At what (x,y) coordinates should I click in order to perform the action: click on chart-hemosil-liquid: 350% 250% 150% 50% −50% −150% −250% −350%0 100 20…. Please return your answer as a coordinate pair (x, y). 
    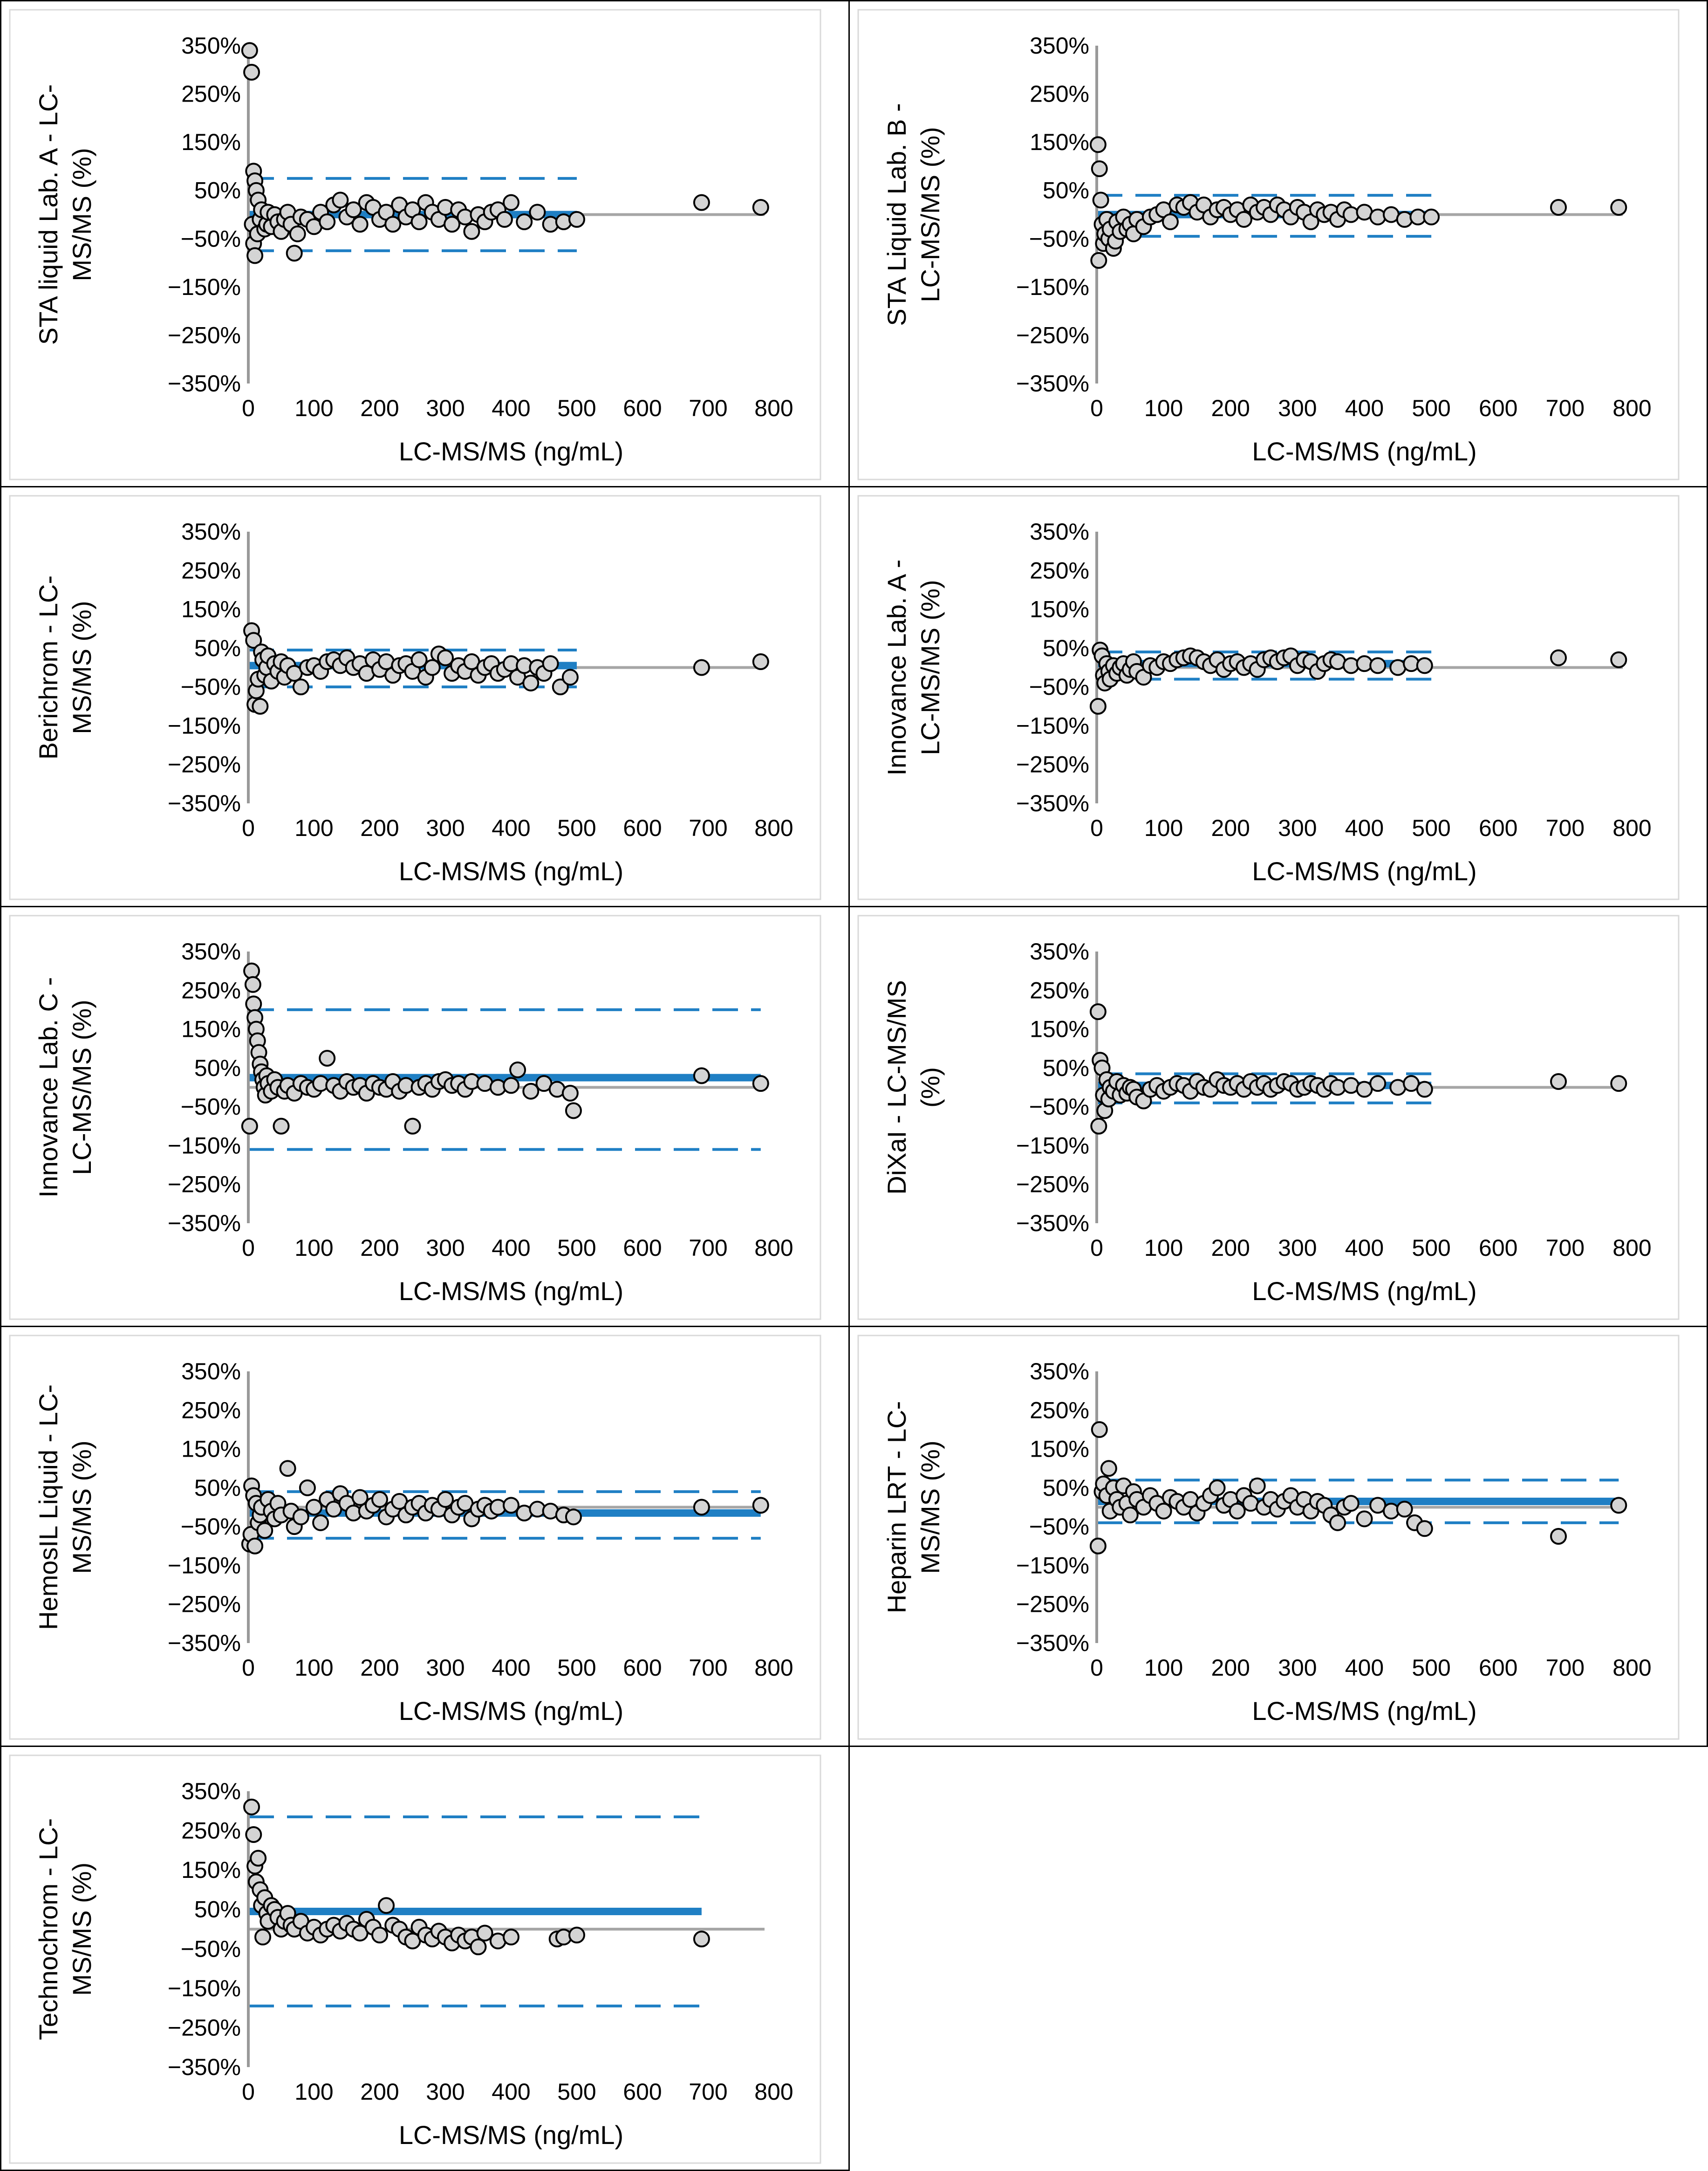
    Looking at the image, I should click on (415, 1538).